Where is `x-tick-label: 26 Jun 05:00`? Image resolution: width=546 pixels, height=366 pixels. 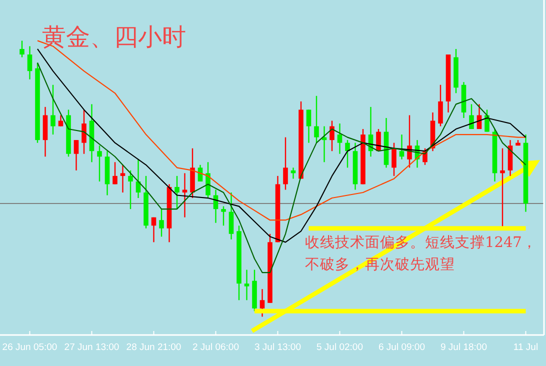 x-tick-label: 26 Jun 05:00 is located at coordinates (30, 347).